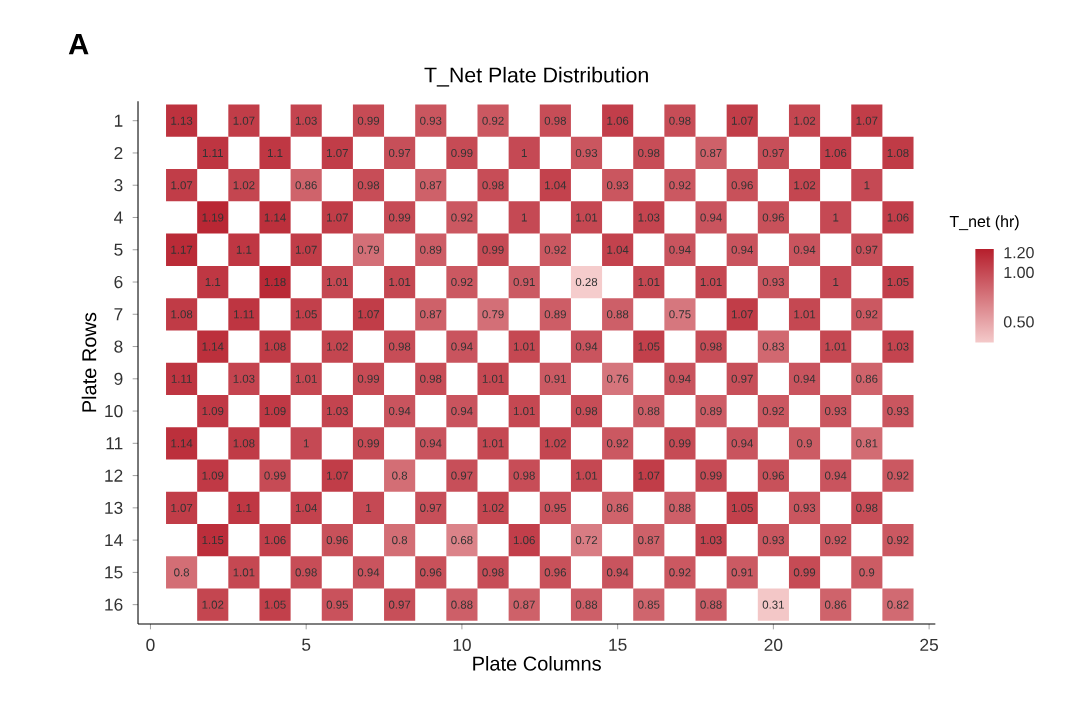 The height and width of the screenshot is (710, 1066). What do you see at coordinates (929, 645) in the screenshot?
I see `x-tick-label: 25` at bounding box center [929, 645].